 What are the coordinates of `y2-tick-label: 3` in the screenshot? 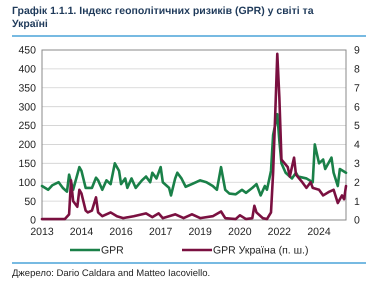 It's located at (357, 164).